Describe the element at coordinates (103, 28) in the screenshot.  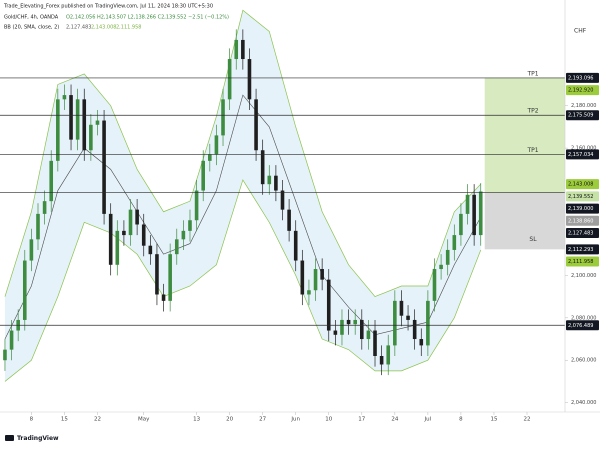
I see `indicator-value: 2,143.008` at that location.